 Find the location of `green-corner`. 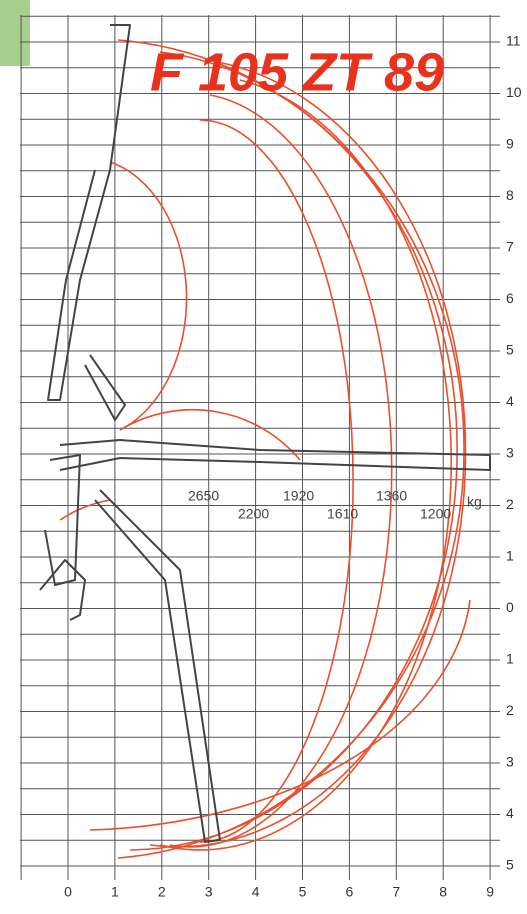

green-corner is located at coordinates (15, 33).